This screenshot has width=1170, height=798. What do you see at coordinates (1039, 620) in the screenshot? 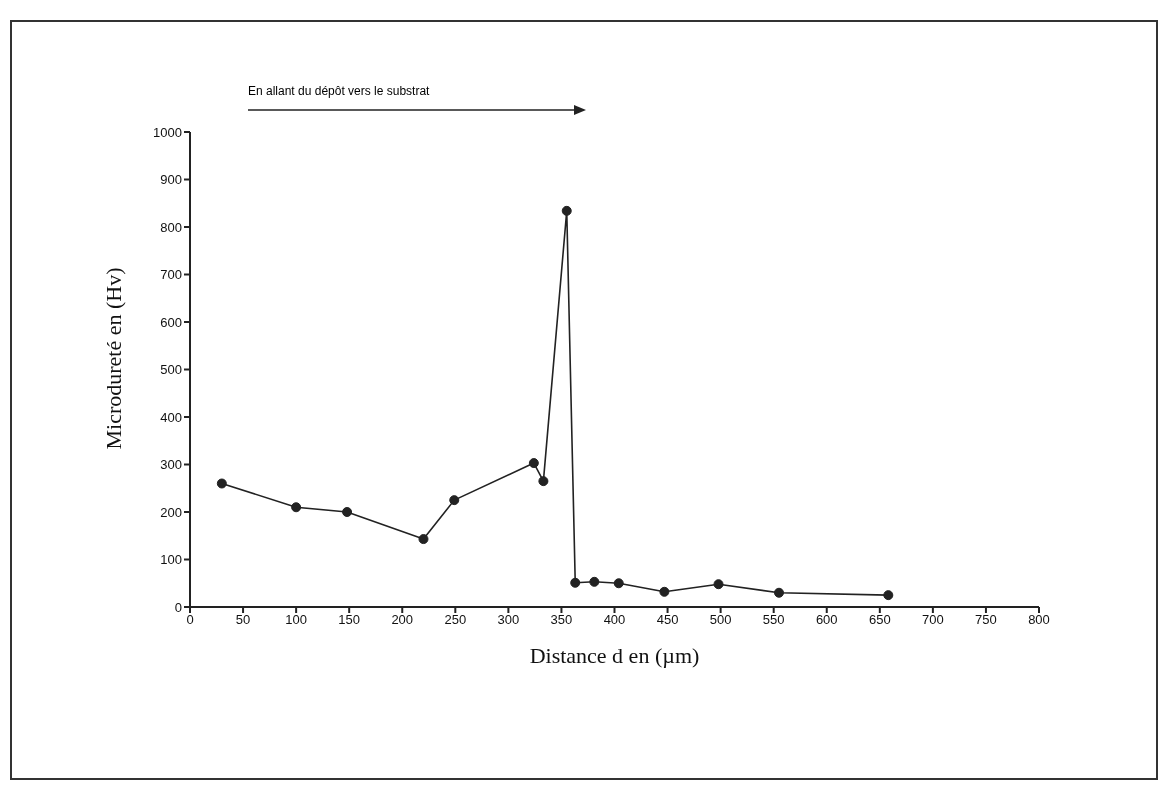
I see `x-tick-label: 800` at bounding box center [1039, 620].